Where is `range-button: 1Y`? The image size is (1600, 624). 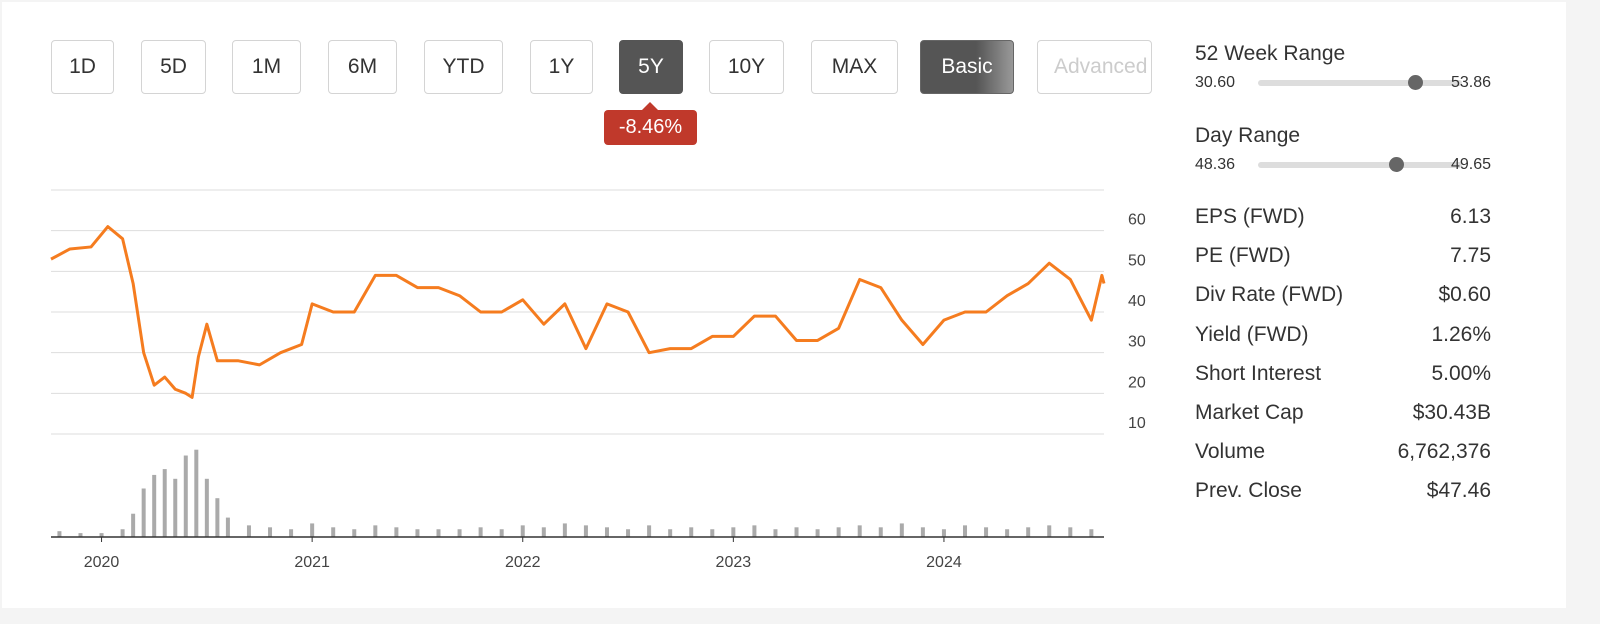 range-button: 1Y is located at coordinates (561, 67).